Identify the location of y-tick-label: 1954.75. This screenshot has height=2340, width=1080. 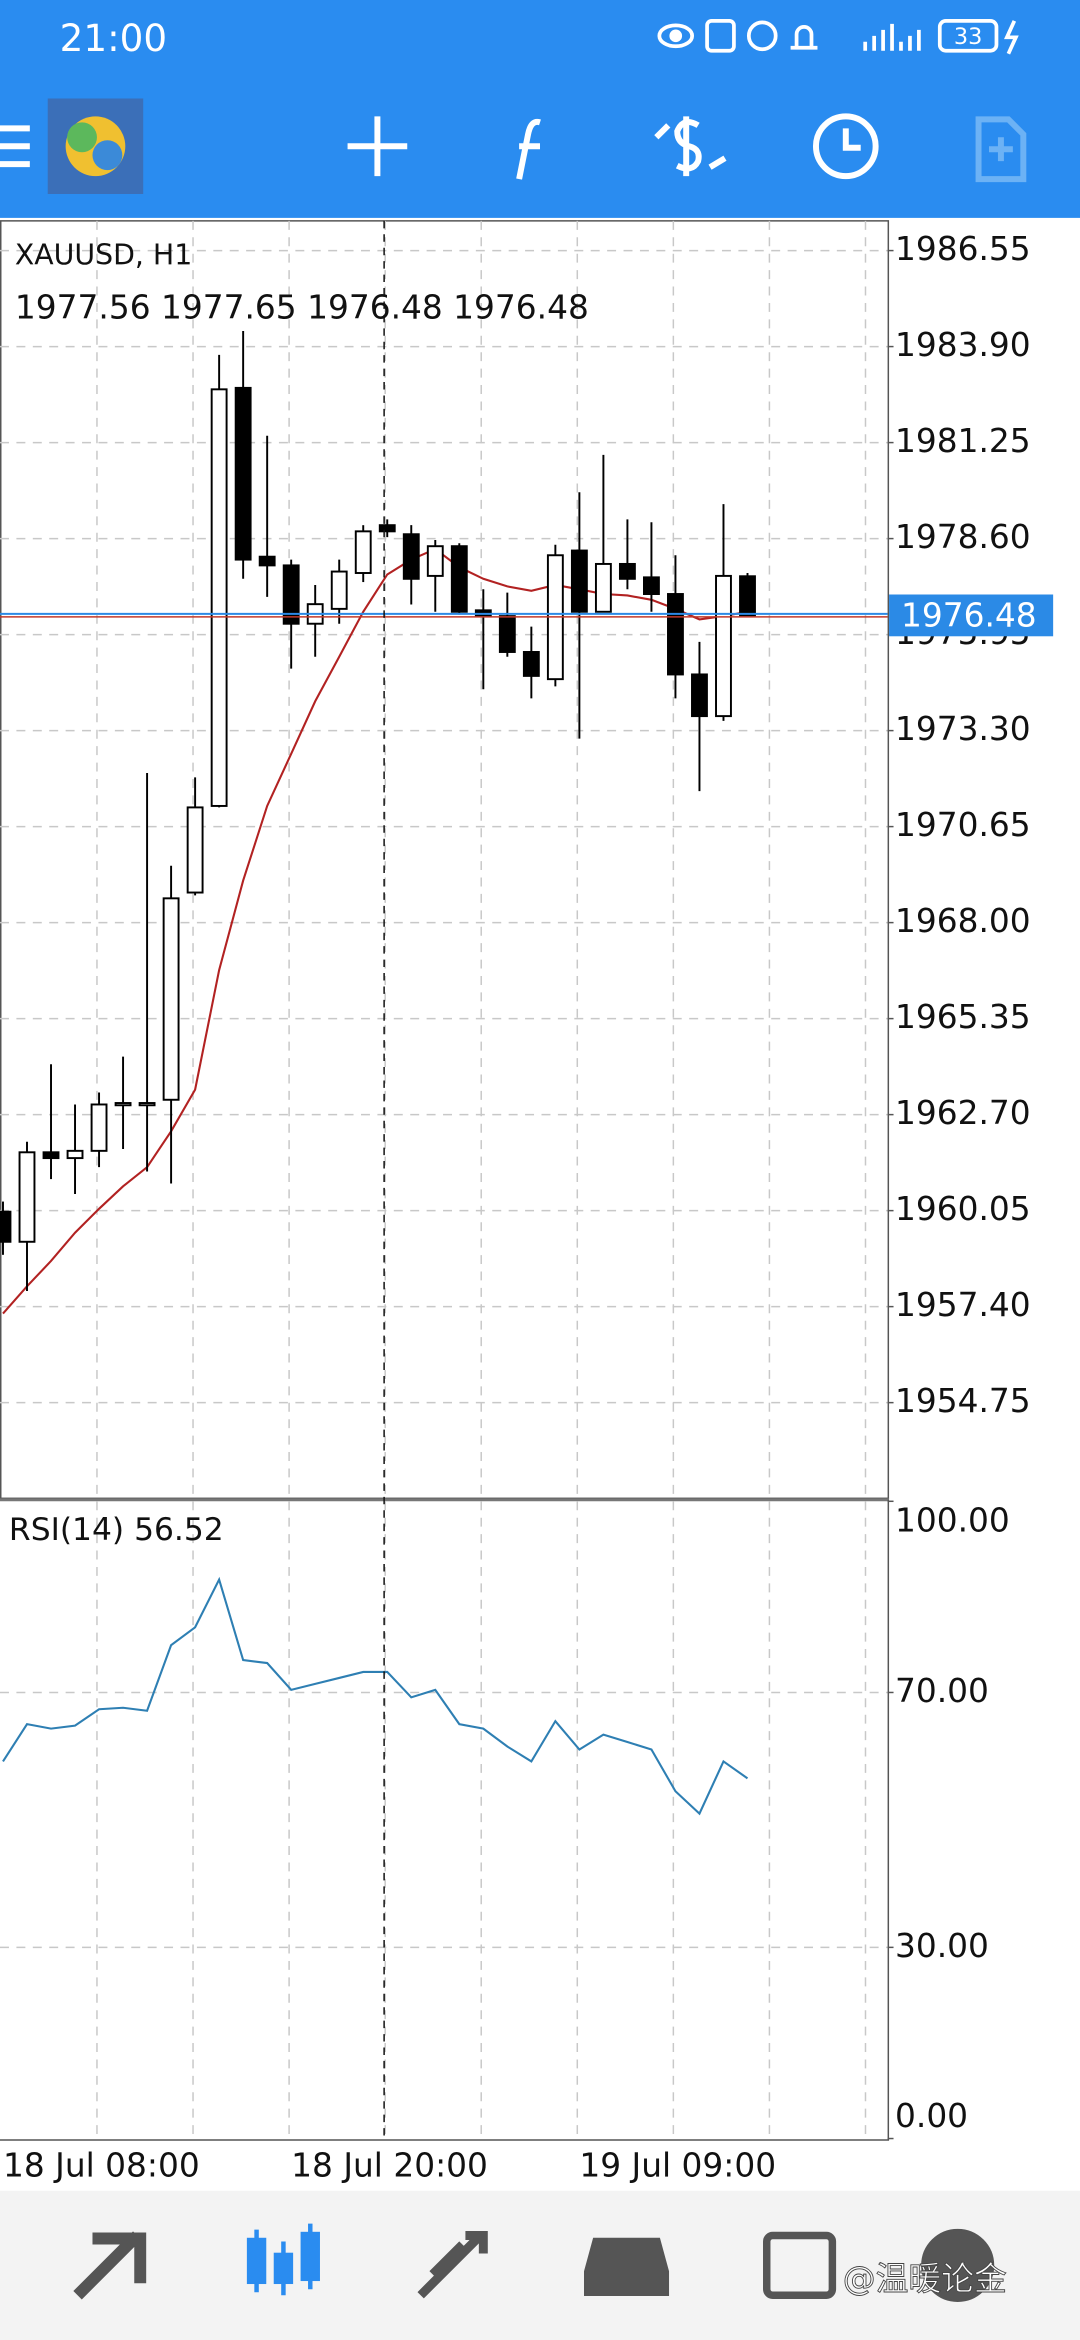
(963, 1401).